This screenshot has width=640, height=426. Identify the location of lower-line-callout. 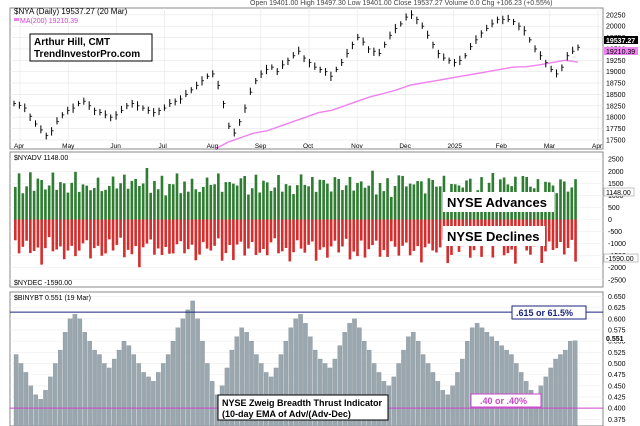
(506, 400).